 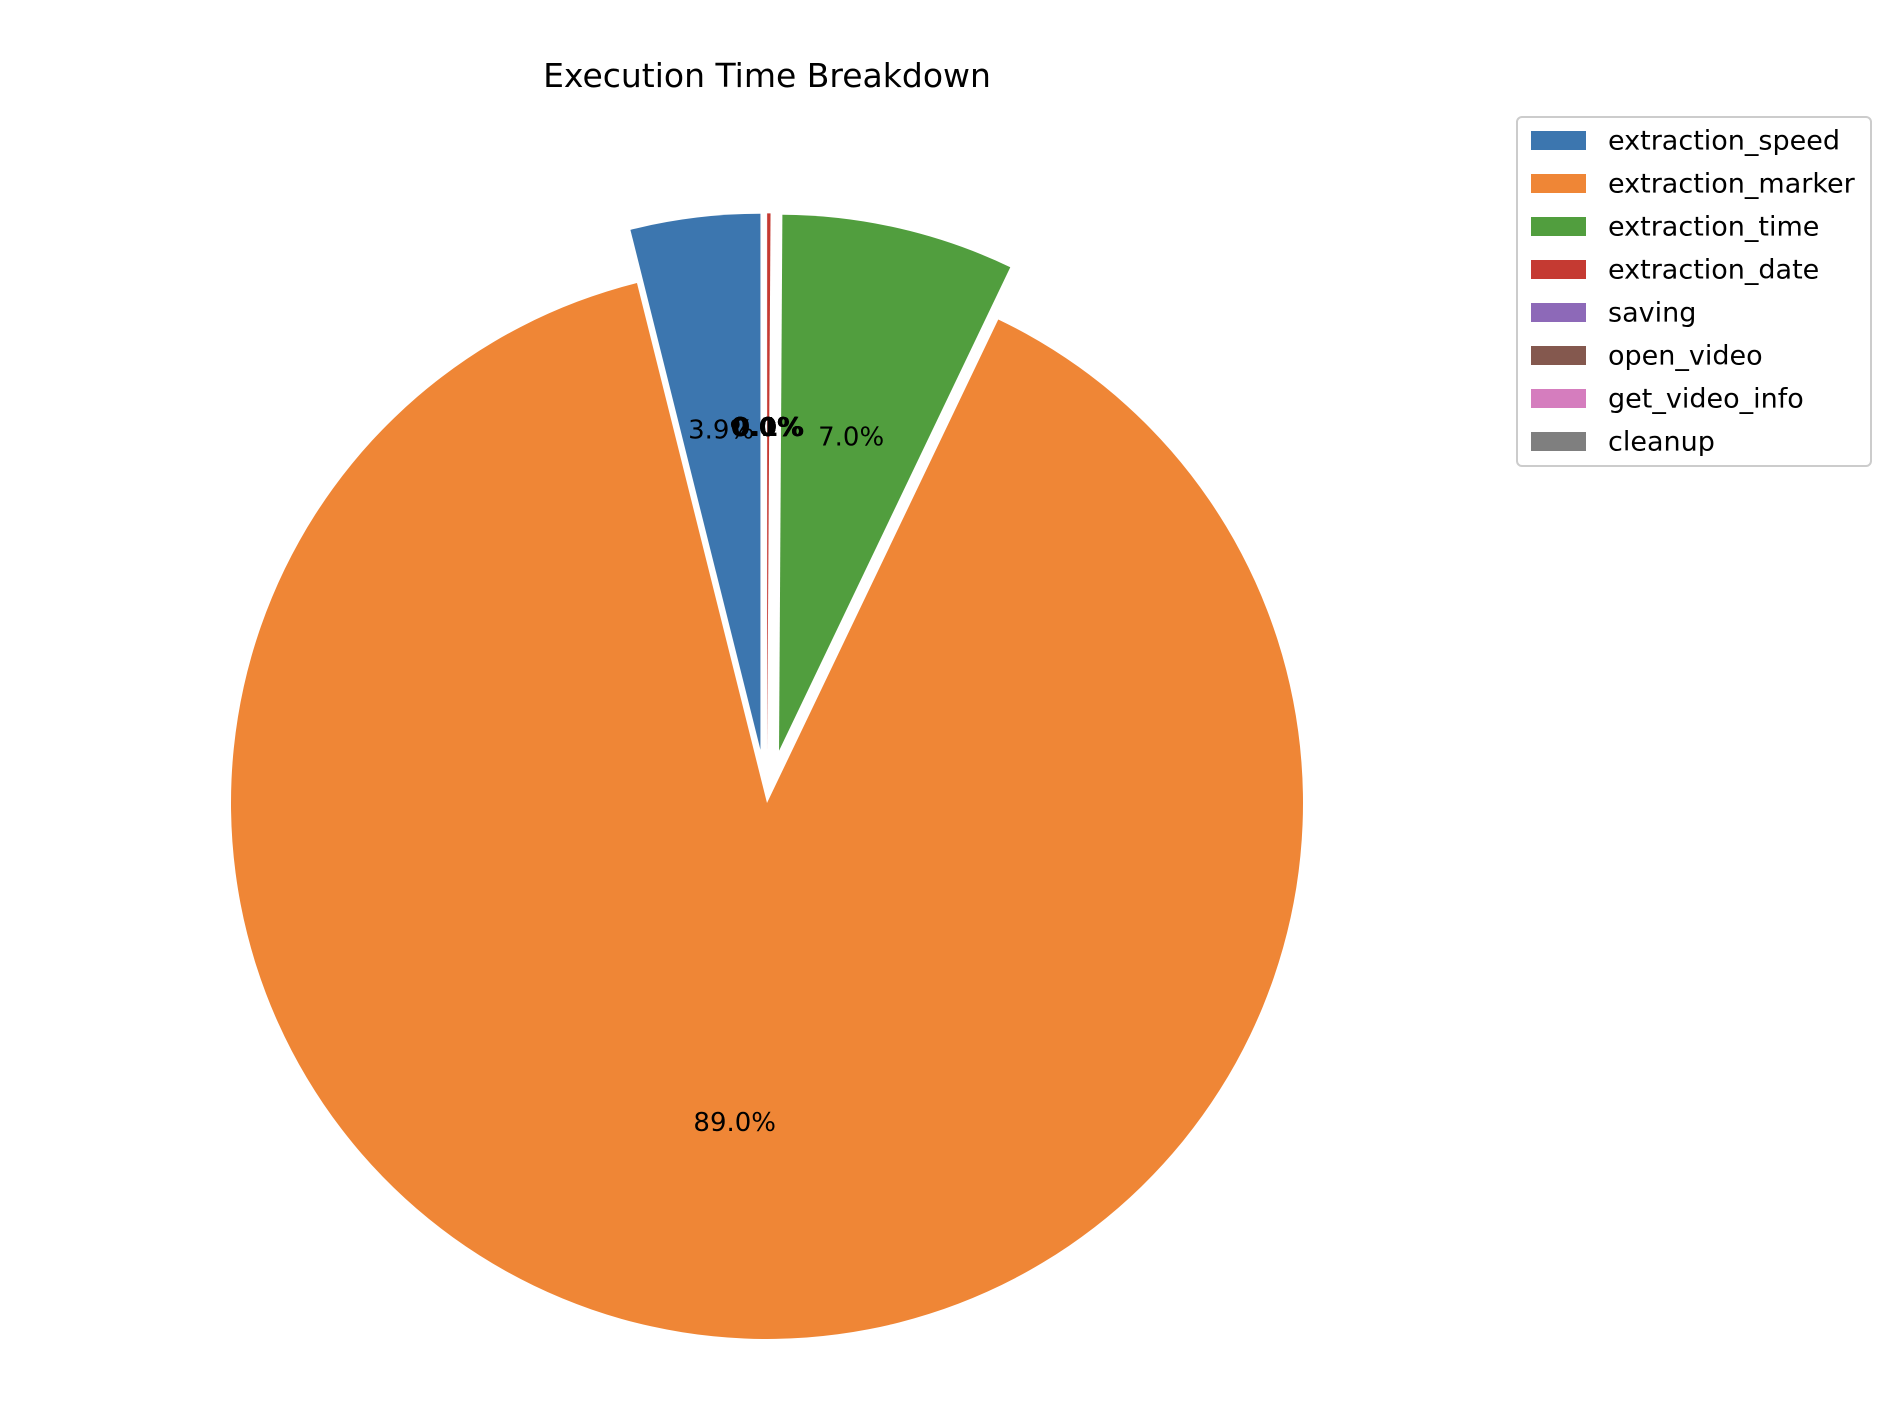 I want to click on pct-label-extraction-marker: 89.0%, so click(x=734, y=1123).